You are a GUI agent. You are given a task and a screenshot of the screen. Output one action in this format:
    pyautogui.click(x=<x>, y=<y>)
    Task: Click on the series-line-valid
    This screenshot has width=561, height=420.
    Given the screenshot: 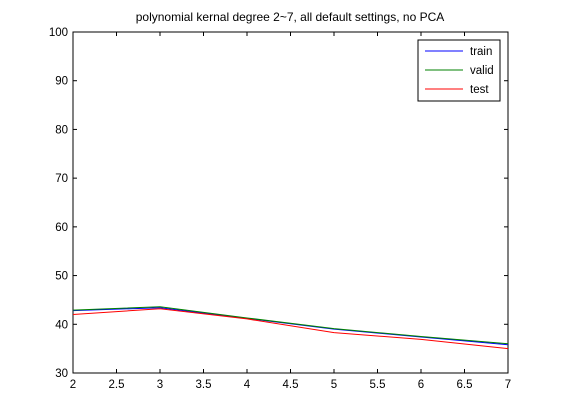 What is the action you would take?
    pyautogui.click(x=290, y=325)
    